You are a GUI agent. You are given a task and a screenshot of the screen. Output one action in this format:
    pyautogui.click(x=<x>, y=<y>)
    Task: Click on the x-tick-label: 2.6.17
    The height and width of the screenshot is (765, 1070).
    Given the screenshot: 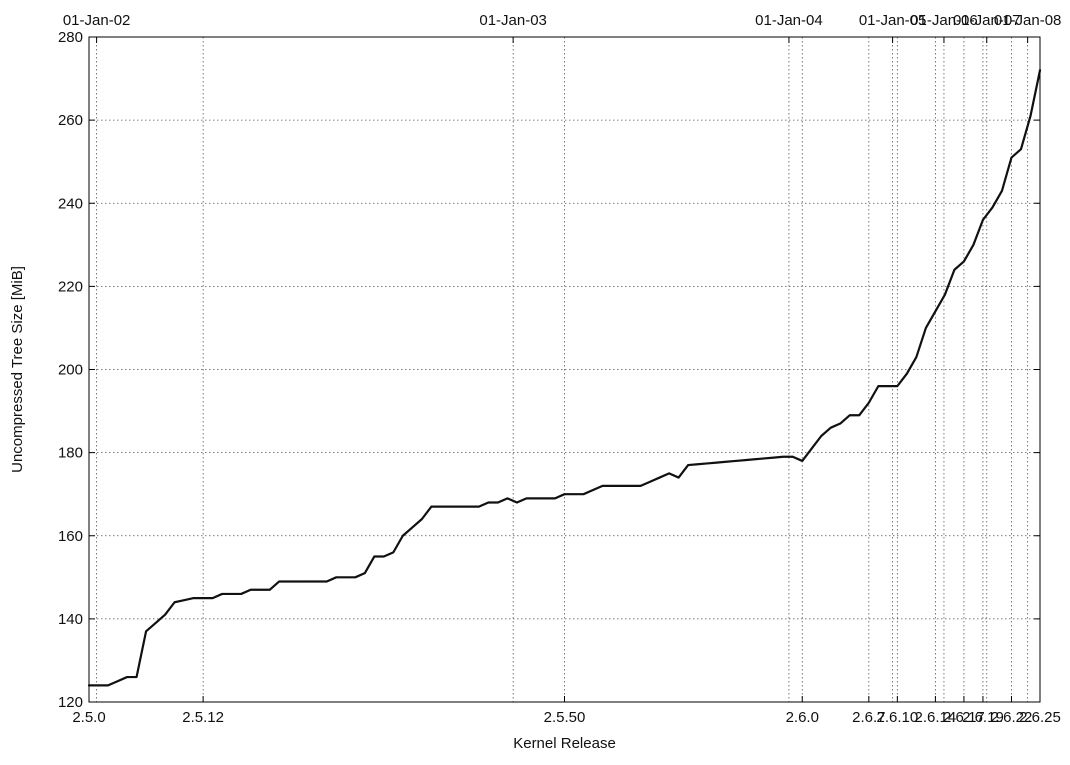 What is the action you would take?
    pyautogui.click(x=964, y=717)
    